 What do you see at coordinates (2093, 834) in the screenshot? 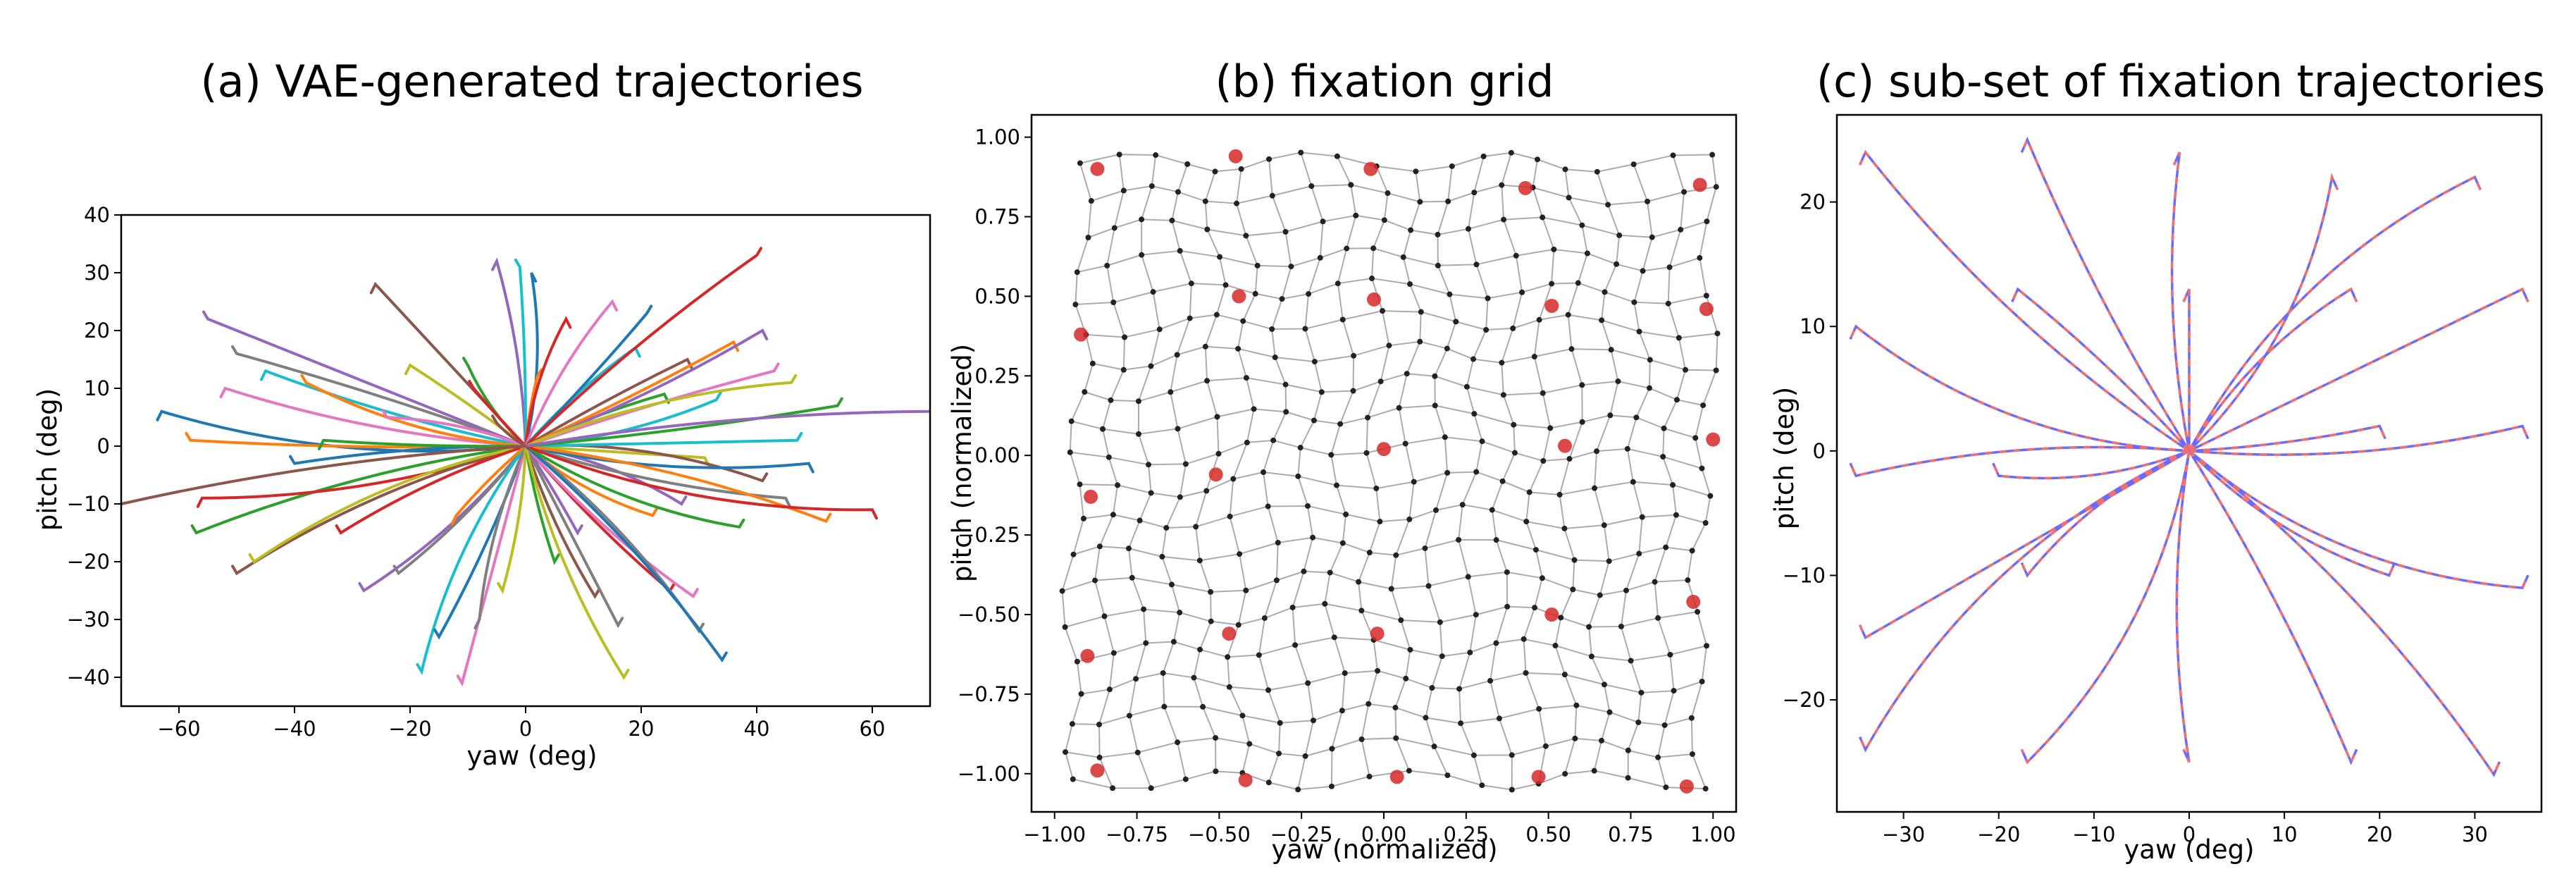
I see `chart-c-xtick-label: −10` at bounding box center [2093, 834].